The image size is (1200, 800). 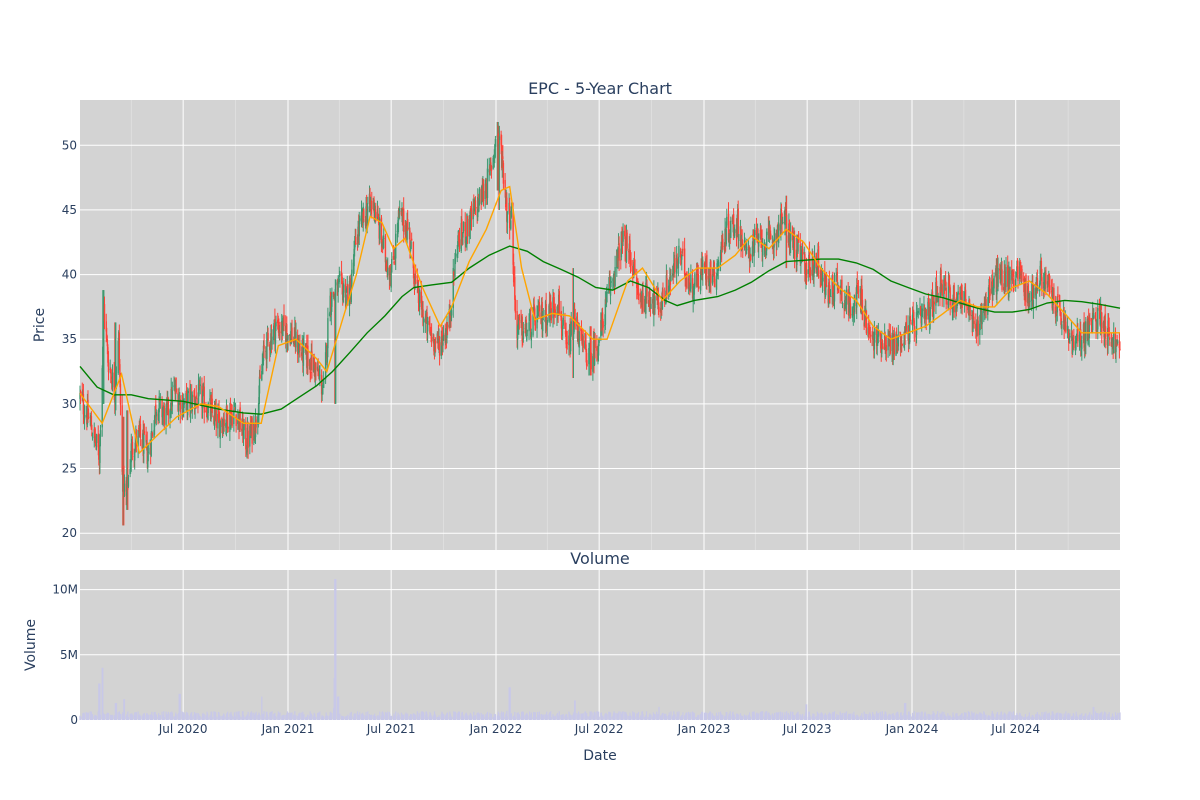 What do you see at coordinates (69, 533) in the screenshot?
I see `price-y-tick-label: 20` at bounding box center [69, 533].